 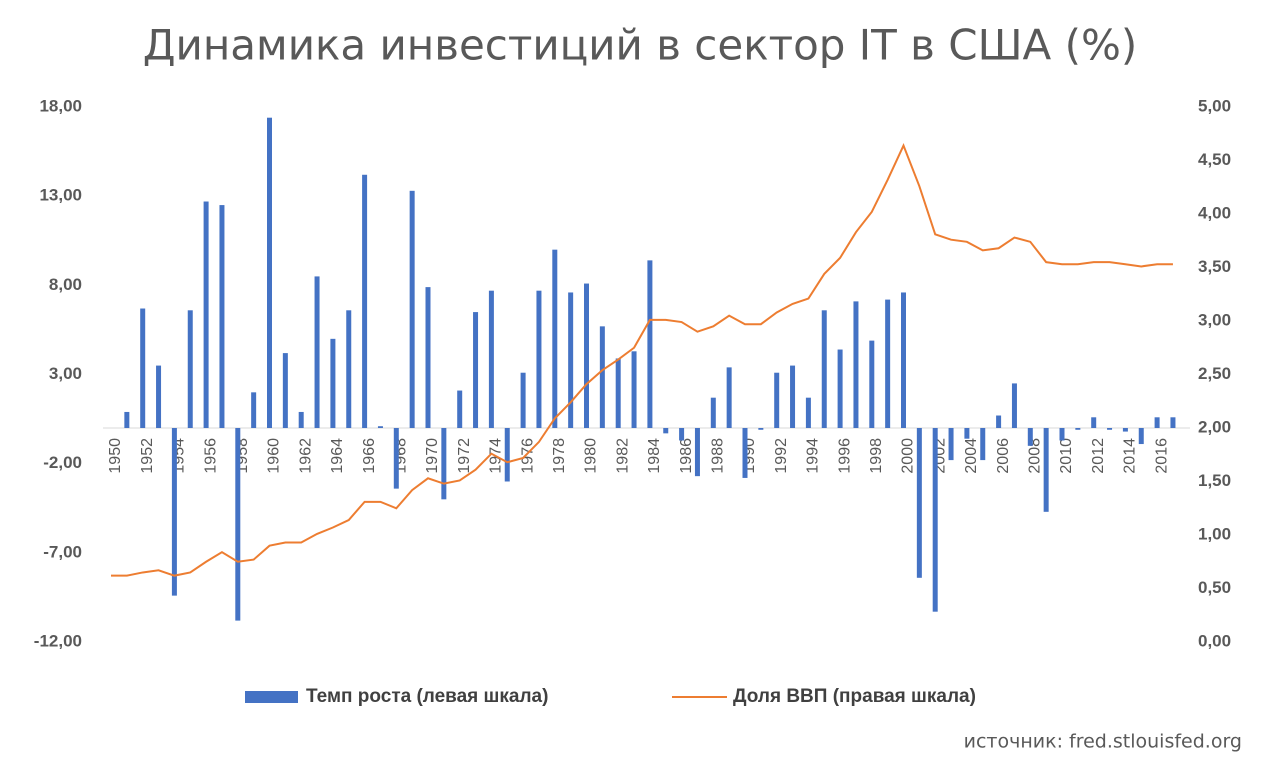 I want to click on x-tick-label: 1982, so click(x=622, y=456).